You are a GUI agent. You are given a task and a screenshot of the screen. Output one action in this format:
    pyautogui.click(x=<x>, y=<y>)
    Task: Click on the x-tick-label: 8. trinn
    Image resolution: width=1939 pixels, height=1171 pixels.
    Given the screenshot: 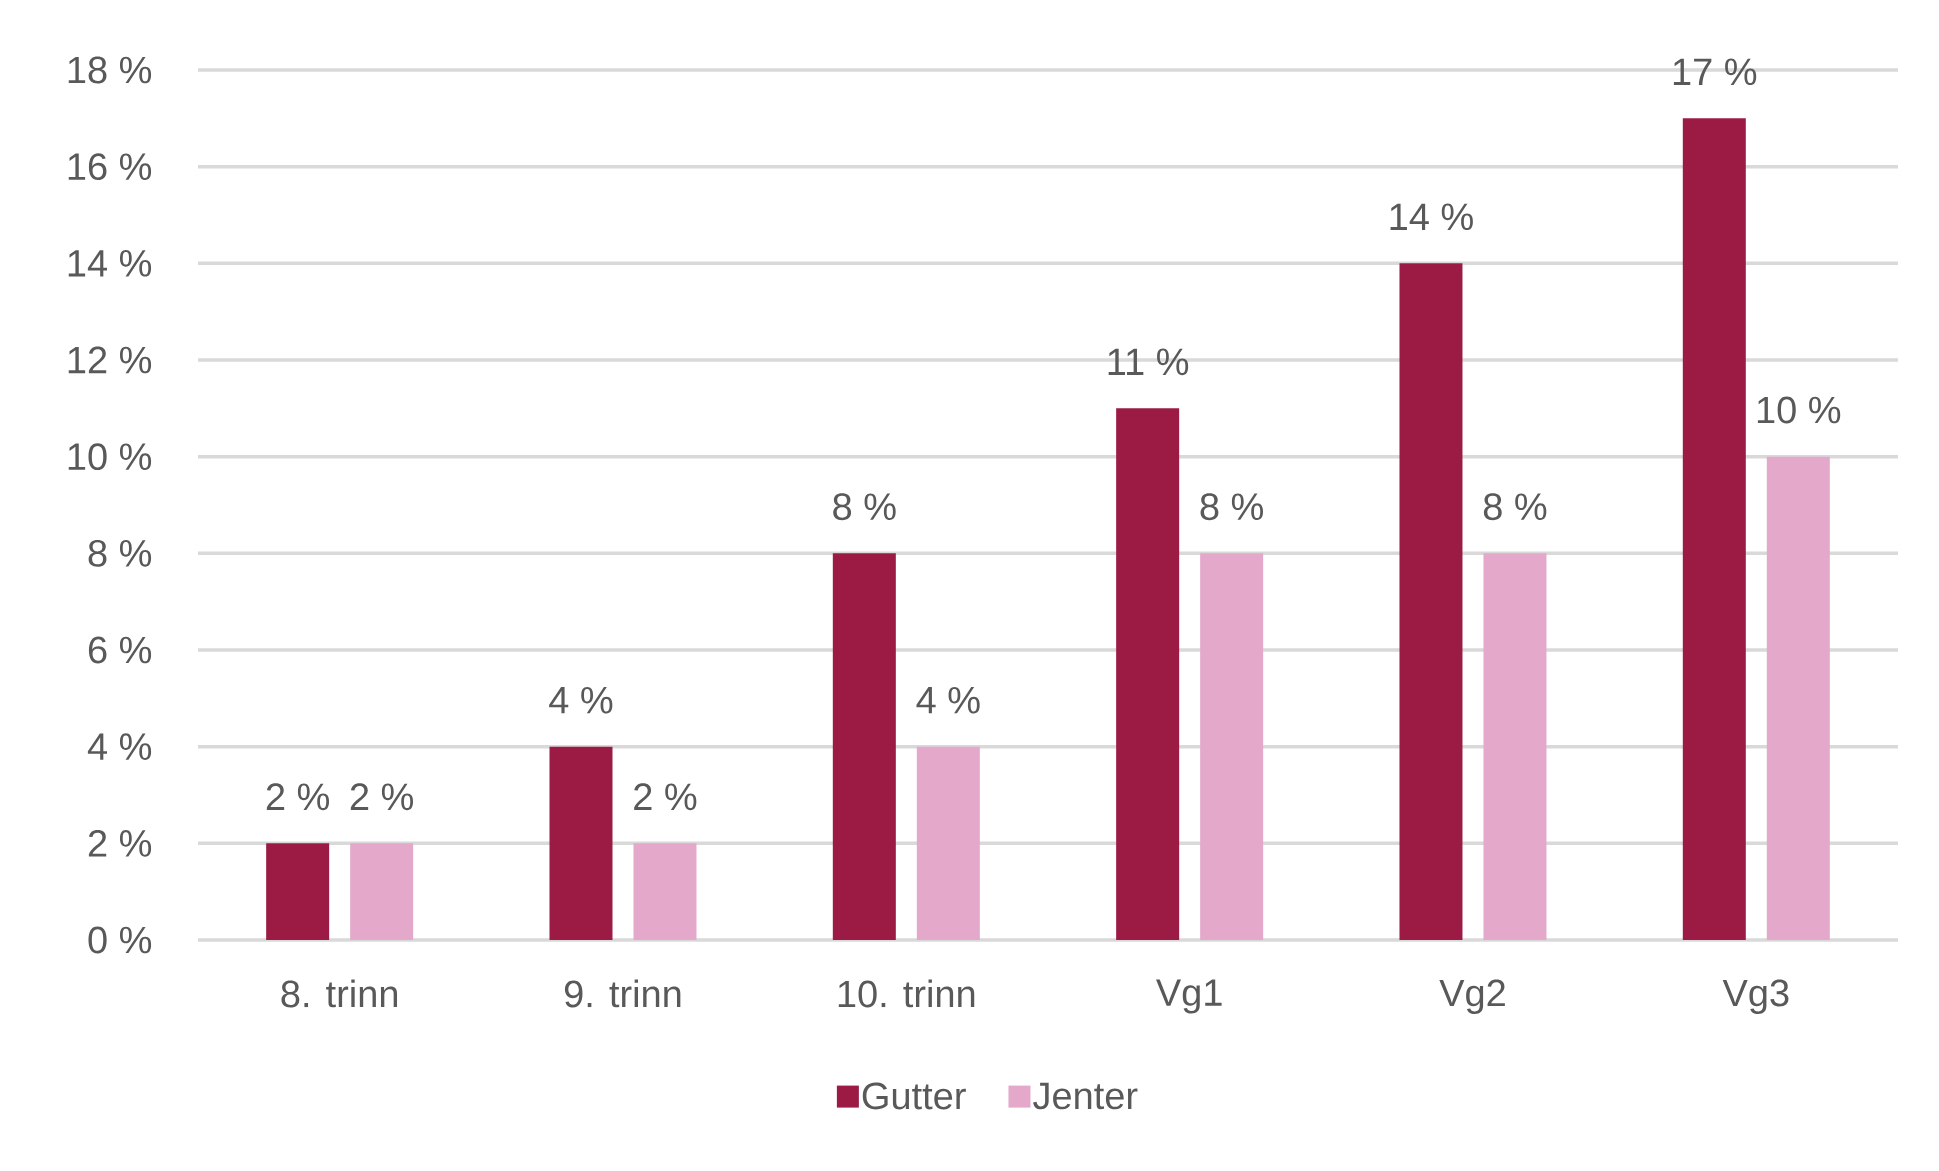 What is the action you would take?
    pyautogui.click(x=339, y=993)
    